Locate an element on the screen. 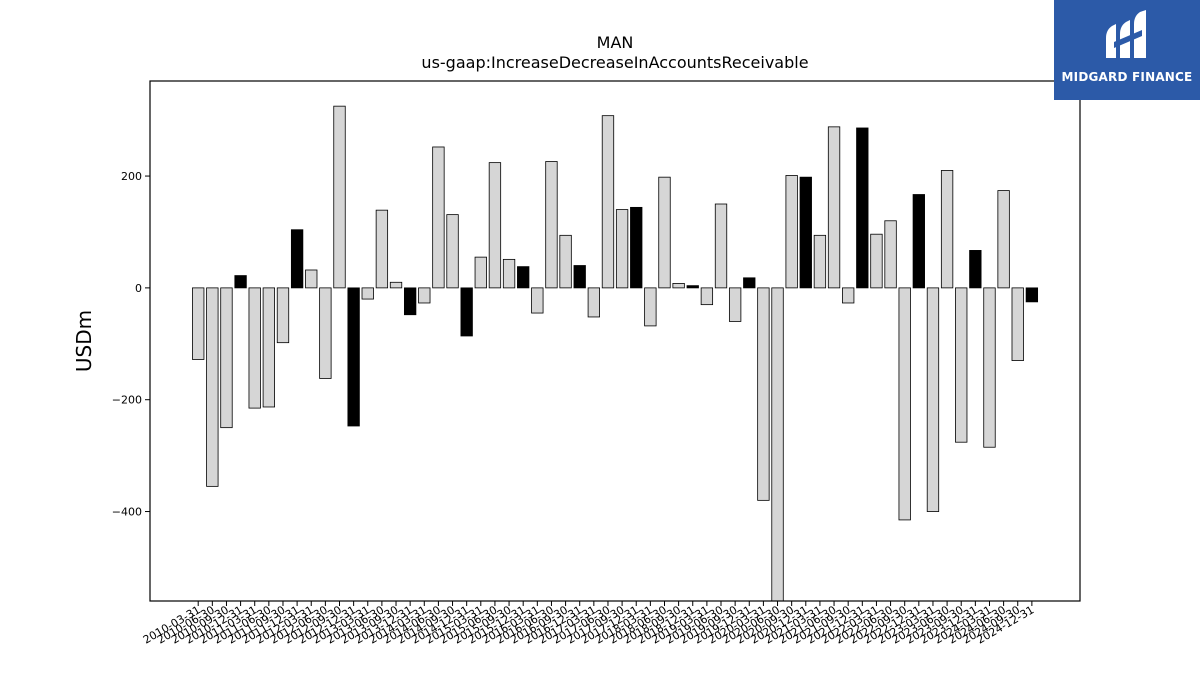 This screenshot has height=675, width=1200. y-axis: −400 −200 0 200 is located at coordinates (131, 344).